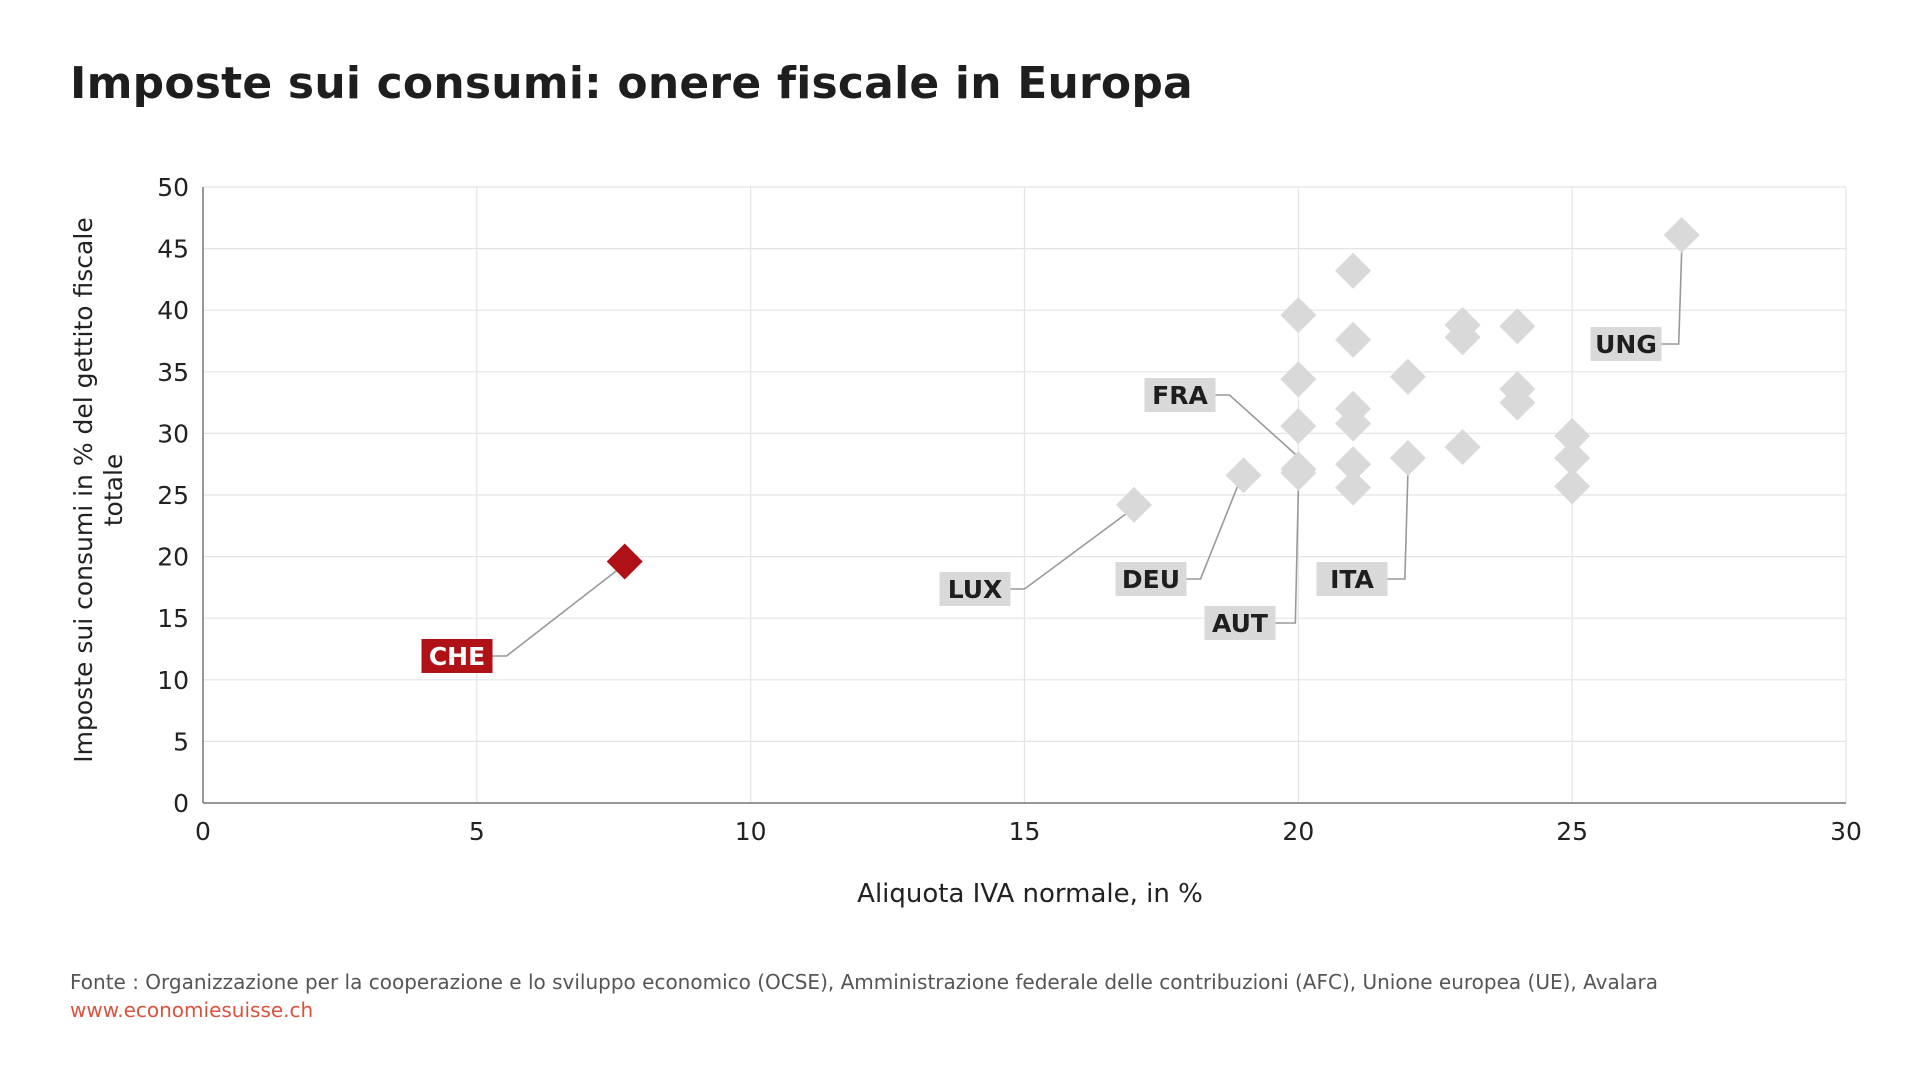  What do you see at coordinates (1243, 475) in the screenshot?
I see `data-point-deu` at bounding box center [1243, 475].